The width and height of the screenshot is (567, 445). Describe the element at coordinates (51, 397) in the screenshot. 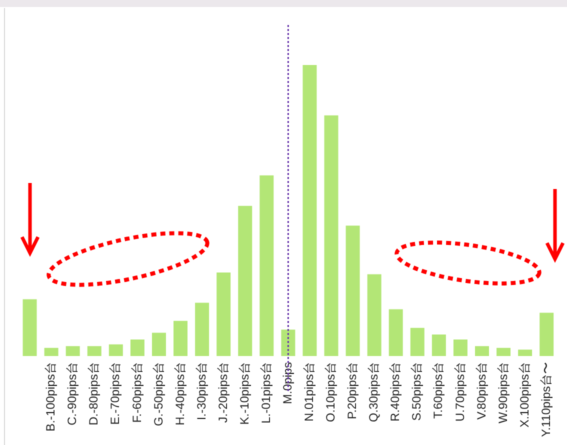

I see `x-tick-label: B.-100pips台` at that location.